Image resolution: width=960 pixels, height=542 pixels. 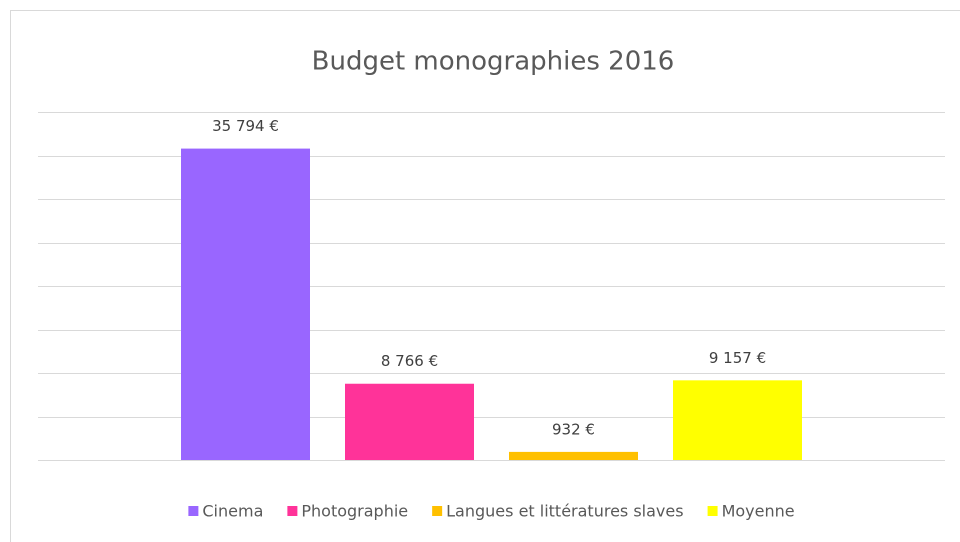 What do you see at coordinates (573, 429) in the screenshot?
I see `data-label: 932 €` at bounding box center [573, 429].